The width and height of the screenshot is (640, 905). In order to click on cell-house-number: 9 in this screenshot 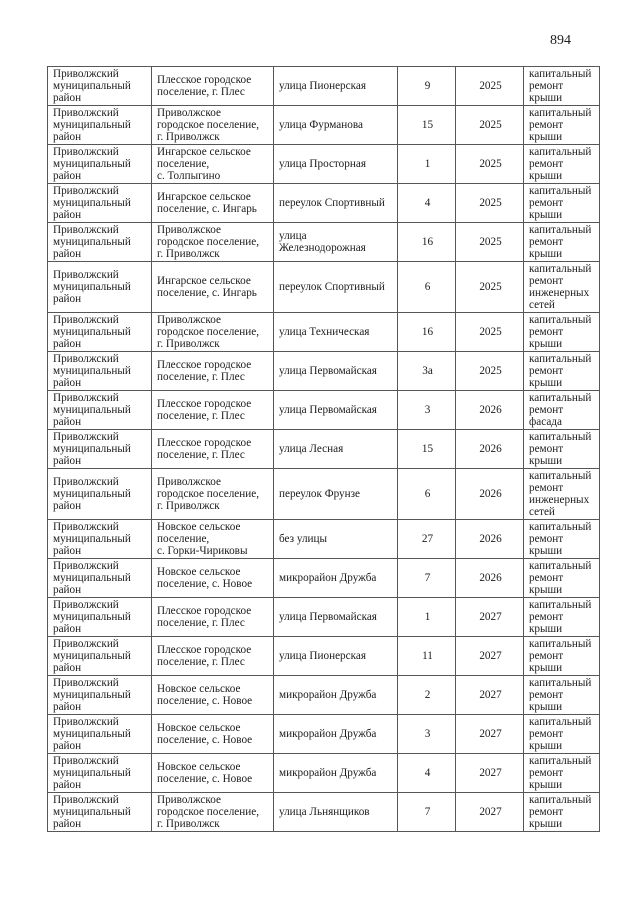, I will do `click(426, 86)`.